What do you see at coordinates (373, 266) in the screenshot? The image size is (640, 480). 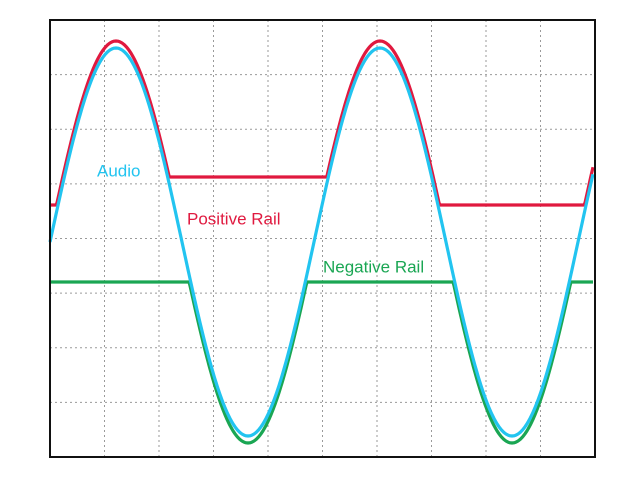 I see `negative-rail-label: Negative Rail` at bounding box center [373, 266].